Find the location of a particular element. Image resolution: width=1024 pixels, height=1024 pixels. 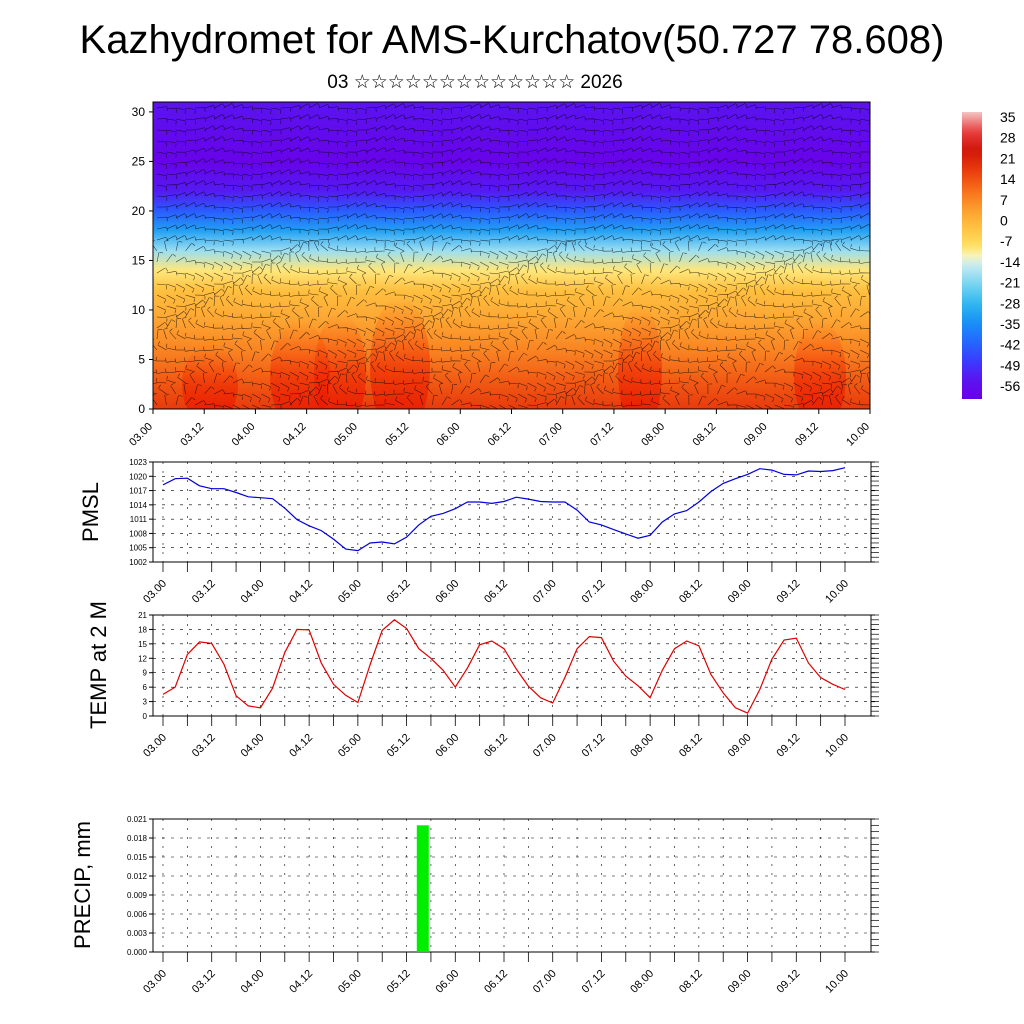

colorbar-label: -28 is located at coordinates (1010, 303).